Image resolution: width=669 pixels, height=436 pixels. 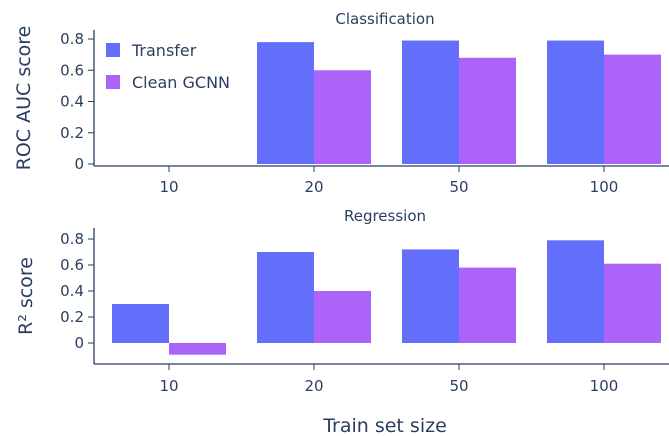 What do you see at coordinates (168, 66) in the screenshot?
I see `legend: Transfer Clean GCNN` at bounding box center [168, 66].